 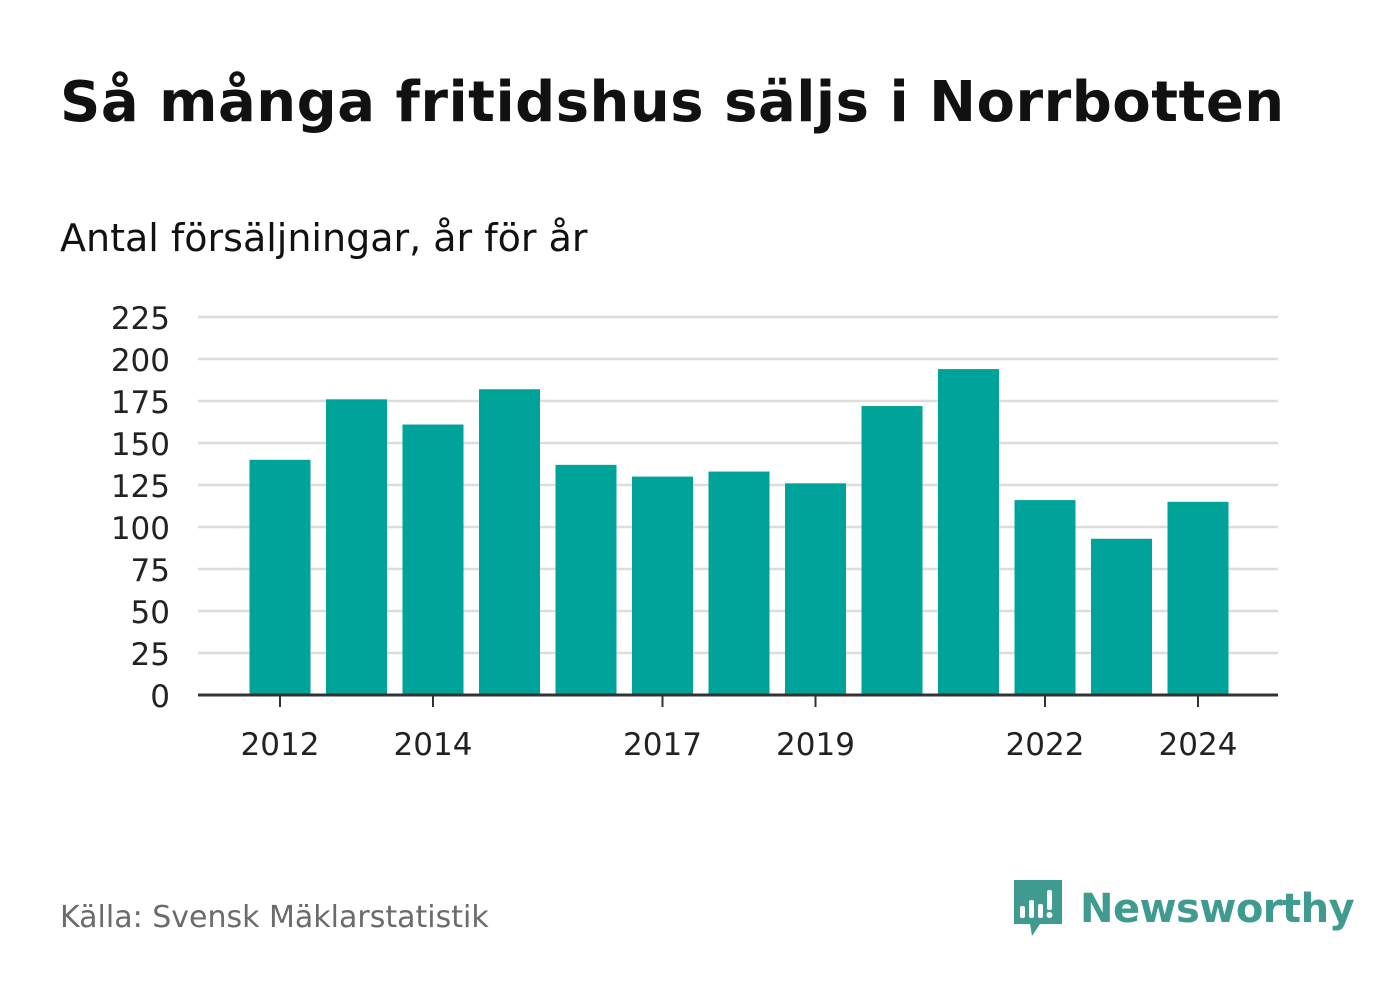 I want to click on y-tick-label: 50, so click(x=150, y=613).